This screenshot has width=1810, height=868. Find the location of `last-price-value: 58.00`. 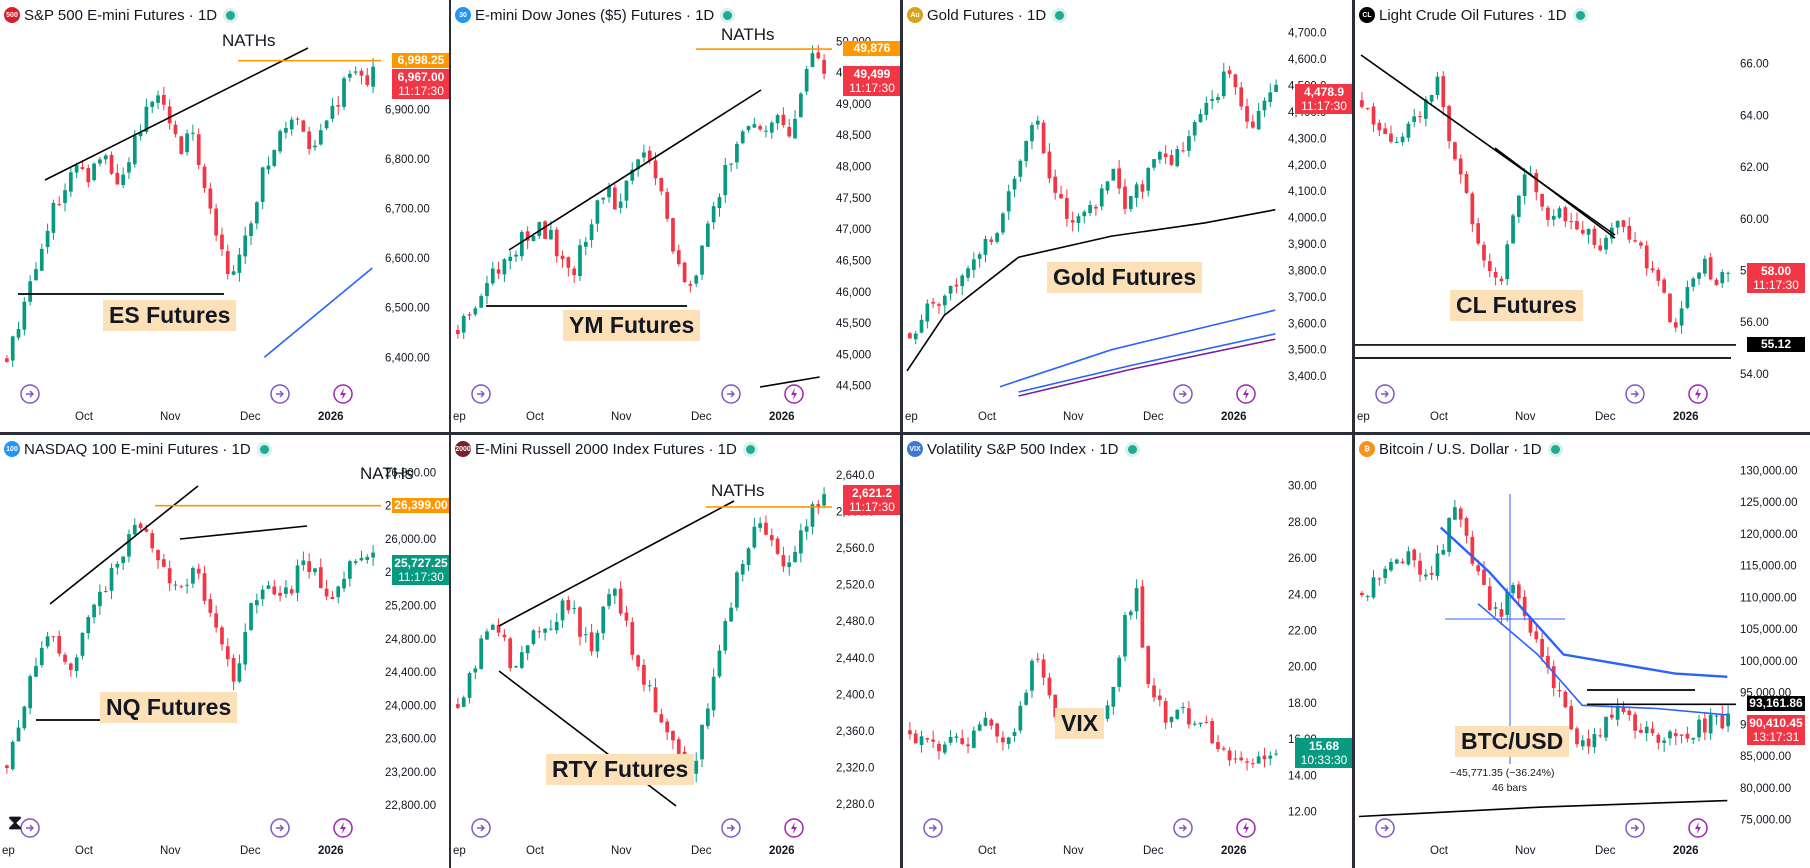

last-price-value: 58.00 is located at coordinates (1776, 271).